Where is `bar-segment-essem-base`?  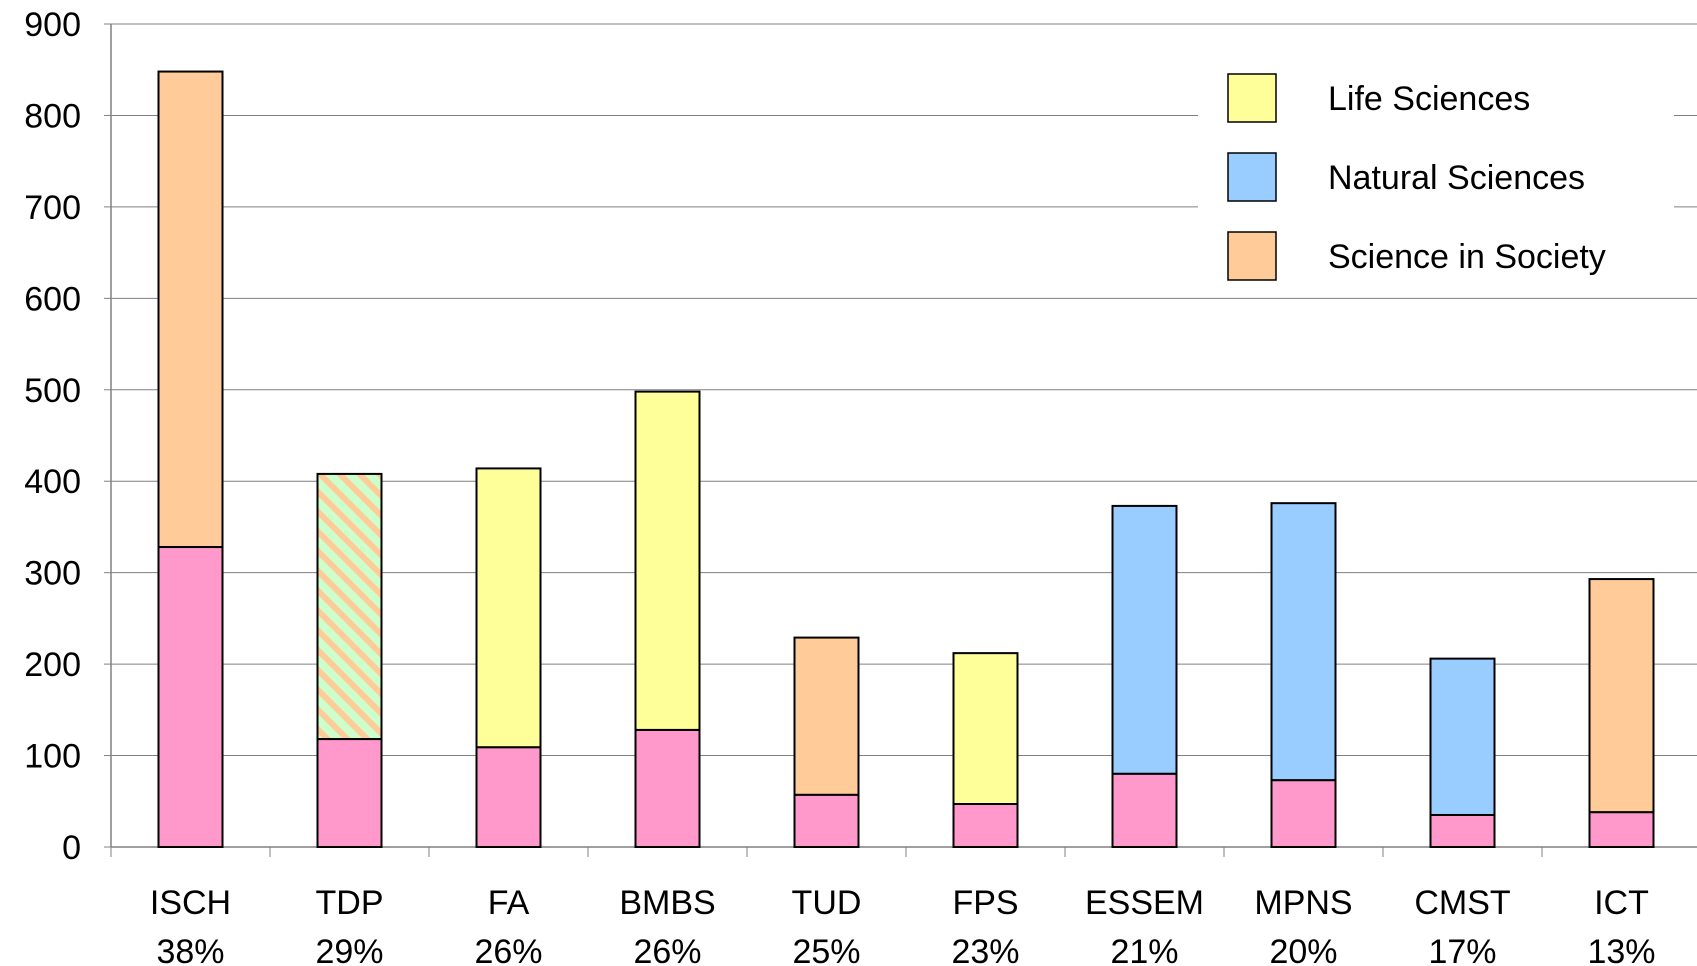 bar-segment-essem-base is located at coordinates (1144, 810).